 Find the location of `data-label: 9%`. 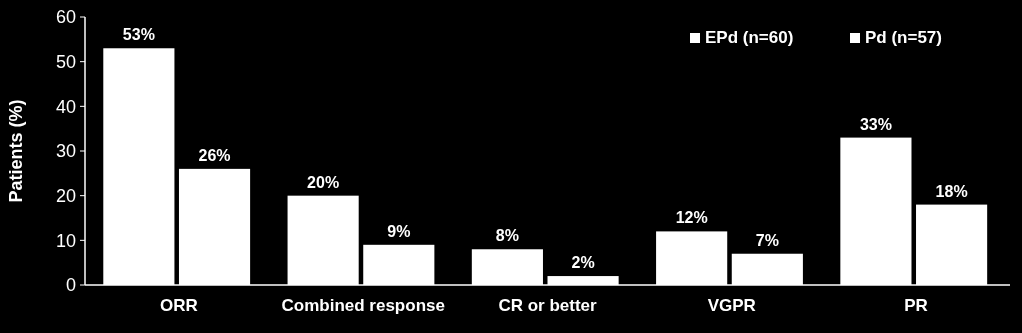

data-label: 9% is located at coordinates (399, 231).